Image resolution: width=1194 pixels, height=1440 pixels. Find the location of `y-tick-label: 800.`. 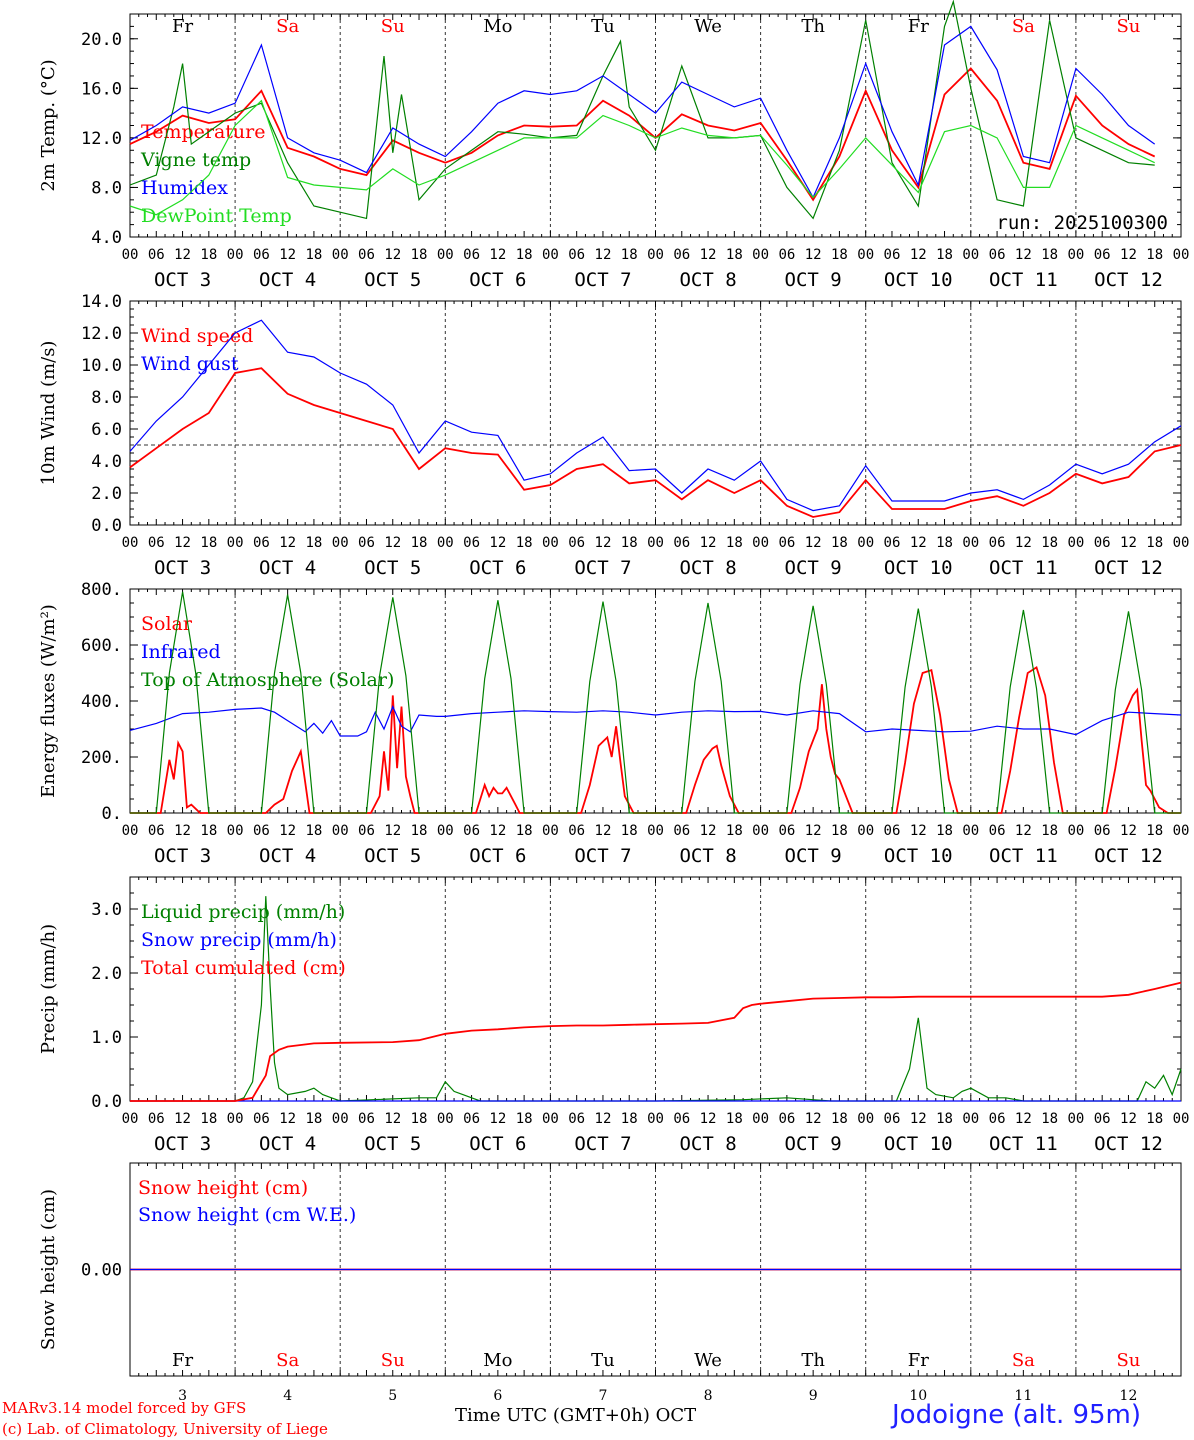

y-tick-label: 800. is located at coordinates (101, 590).